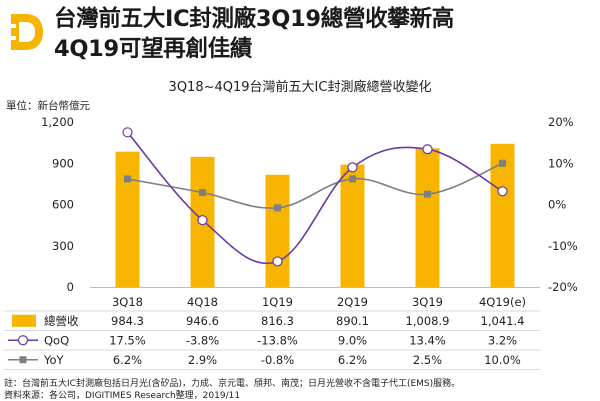  What do you see at coordinates (122, 396) in the screenshot?
I see `source-note: 資料來源：各公司，DIGITIMES Research整理，2019/11` at bounding box center [122, 396].